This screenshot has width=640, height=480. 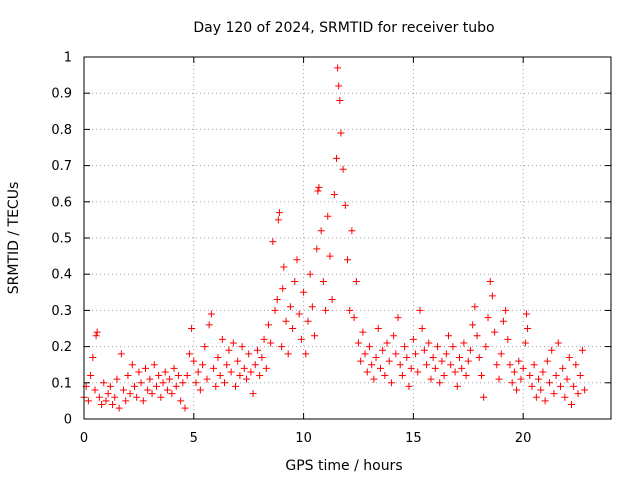 I want to click on y-tick-label: 0.4, so click(x=61, y=275).